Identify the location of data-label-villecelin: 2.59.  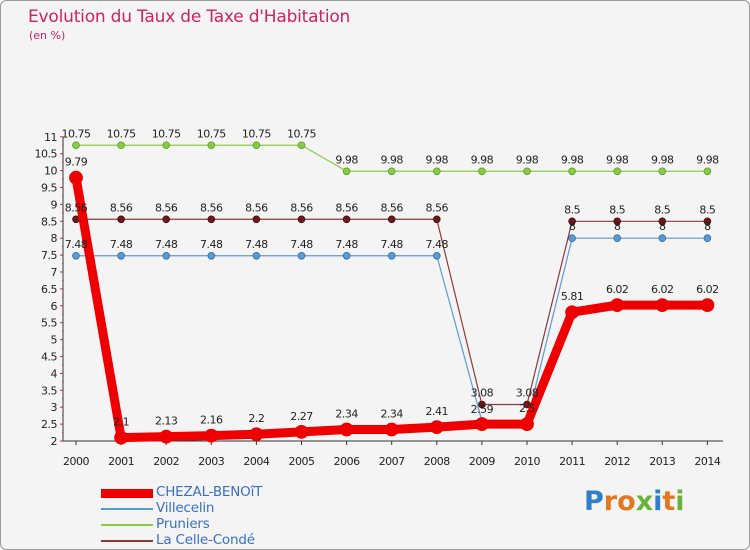
(482, 409).